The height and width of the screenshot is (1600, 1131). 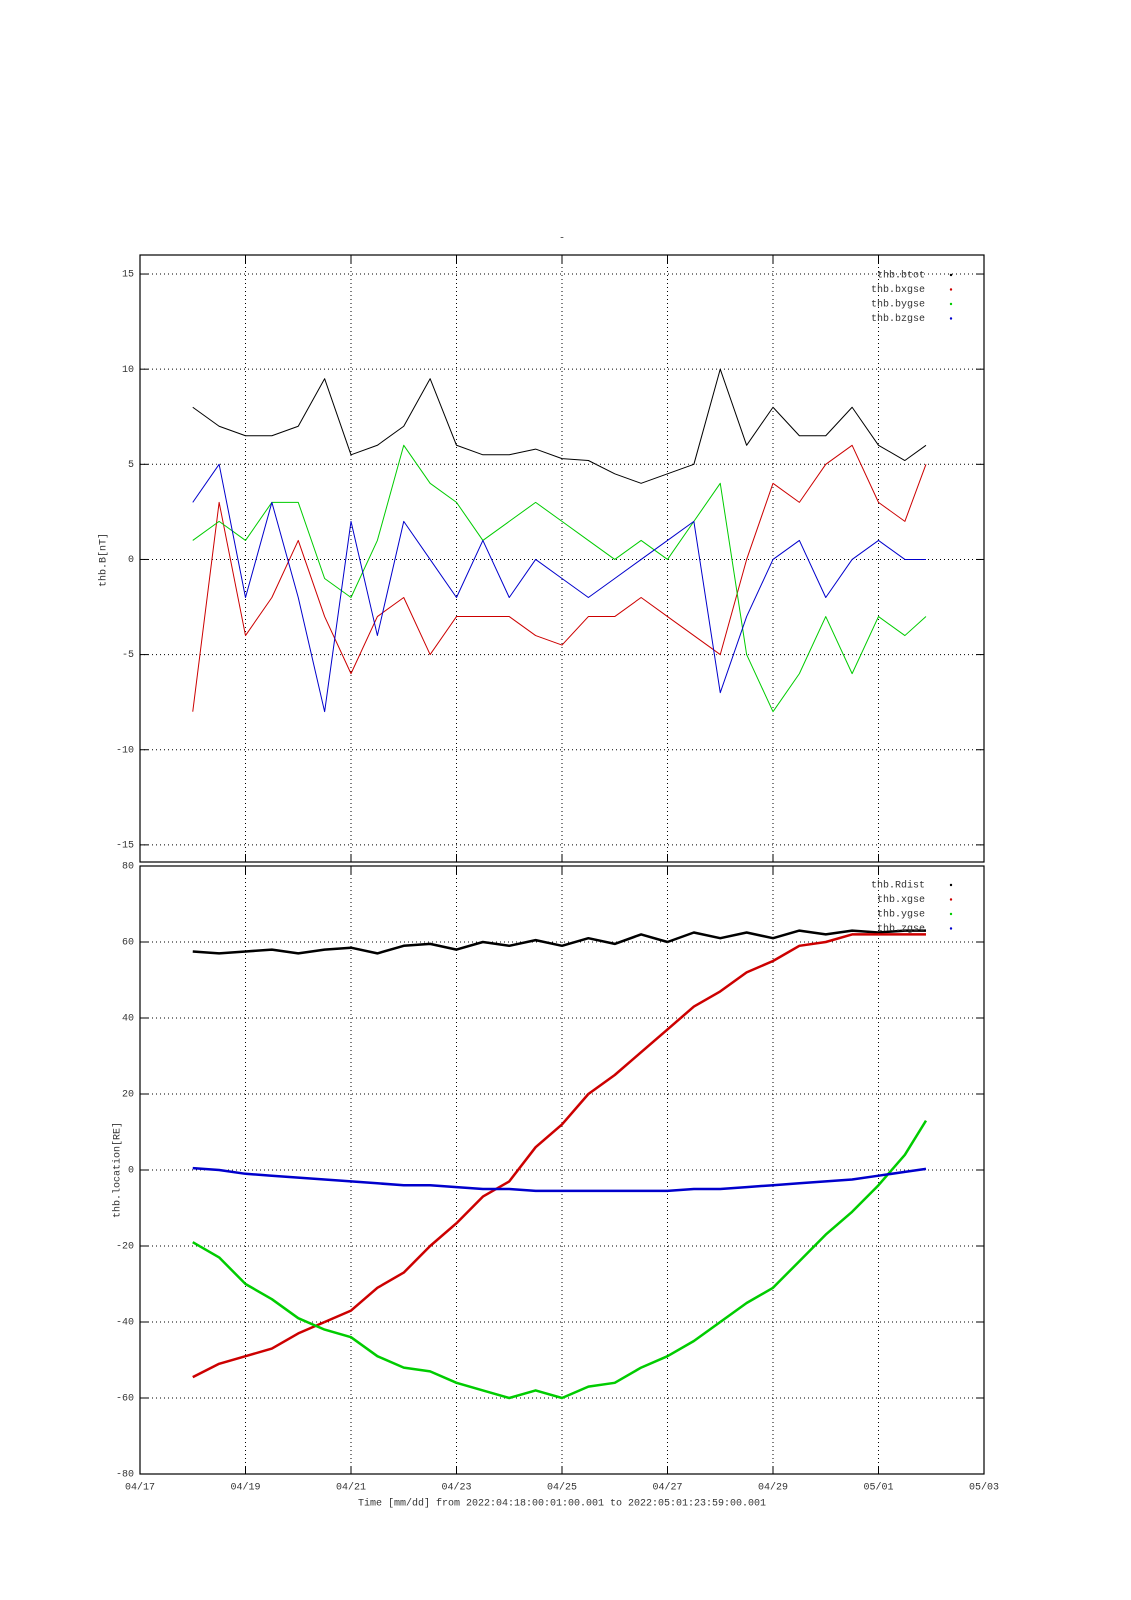 What do you see at coordinates (128, 943) in the screenshot?
I see `y-tick-label: 60` at bounding box center [128, 943].